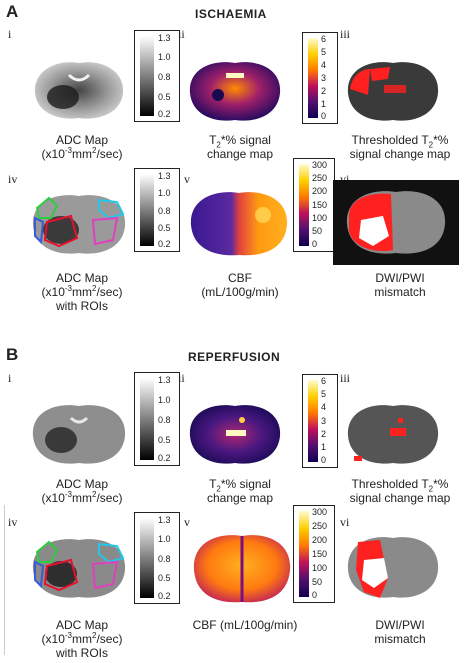 This screenshot has height=663, width=474. Describe the element at coordinates (239, 223) in the screenshot. I see `scan-a-v-cbf` at that location.